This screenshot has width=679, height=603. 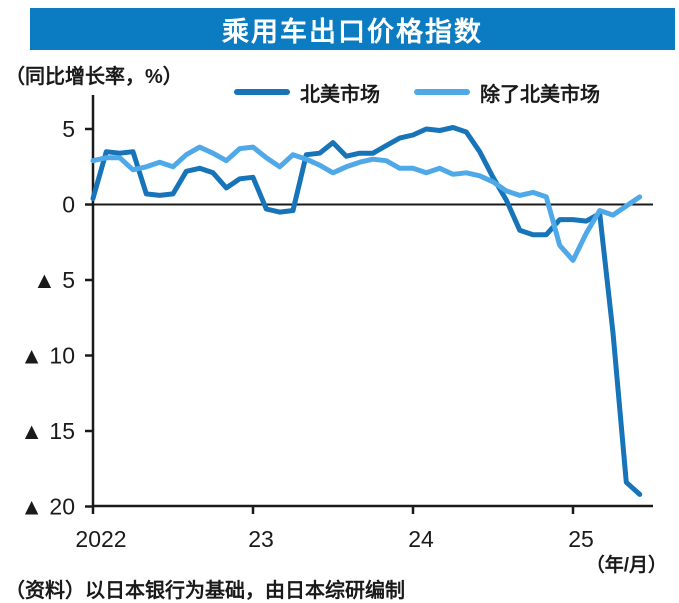 I want to click on legend-item-north-america: 北美市场, so click(x=307, y=92).